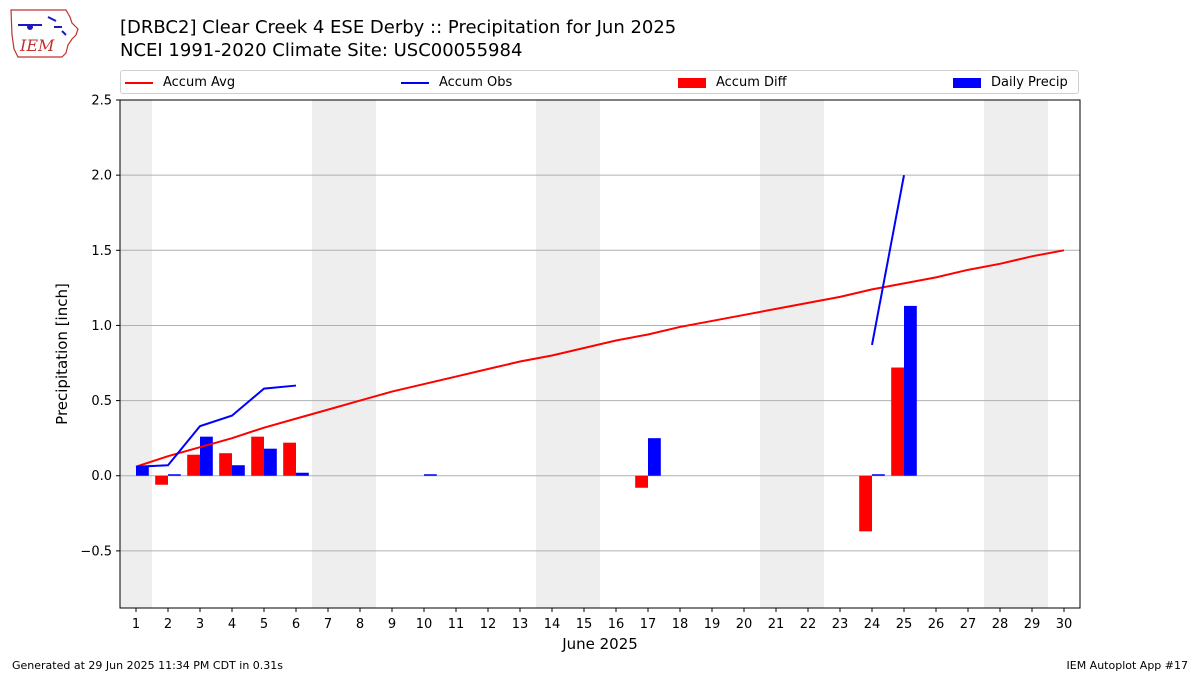  What do you see at coordinates (1032, 624) in the screenshot?
I see `x-tick-label-29: 29` at bounding box center [1032, 624].